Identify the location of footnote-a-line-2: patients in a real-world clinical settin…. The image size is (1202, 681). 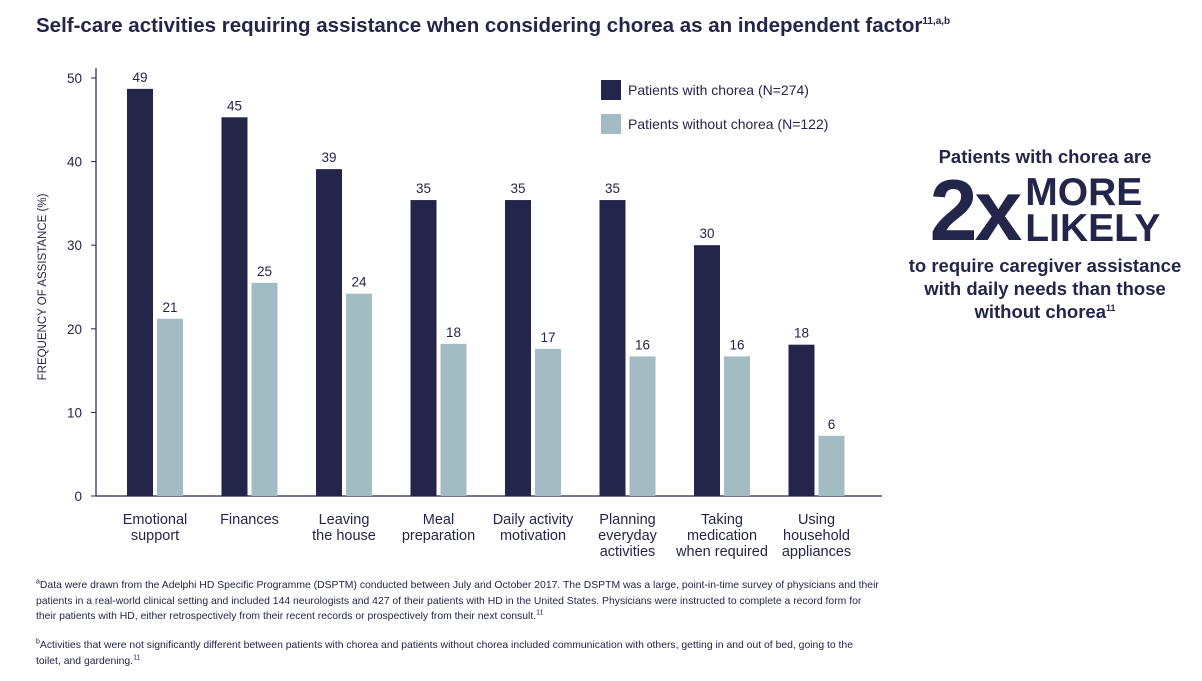
(449, 601).